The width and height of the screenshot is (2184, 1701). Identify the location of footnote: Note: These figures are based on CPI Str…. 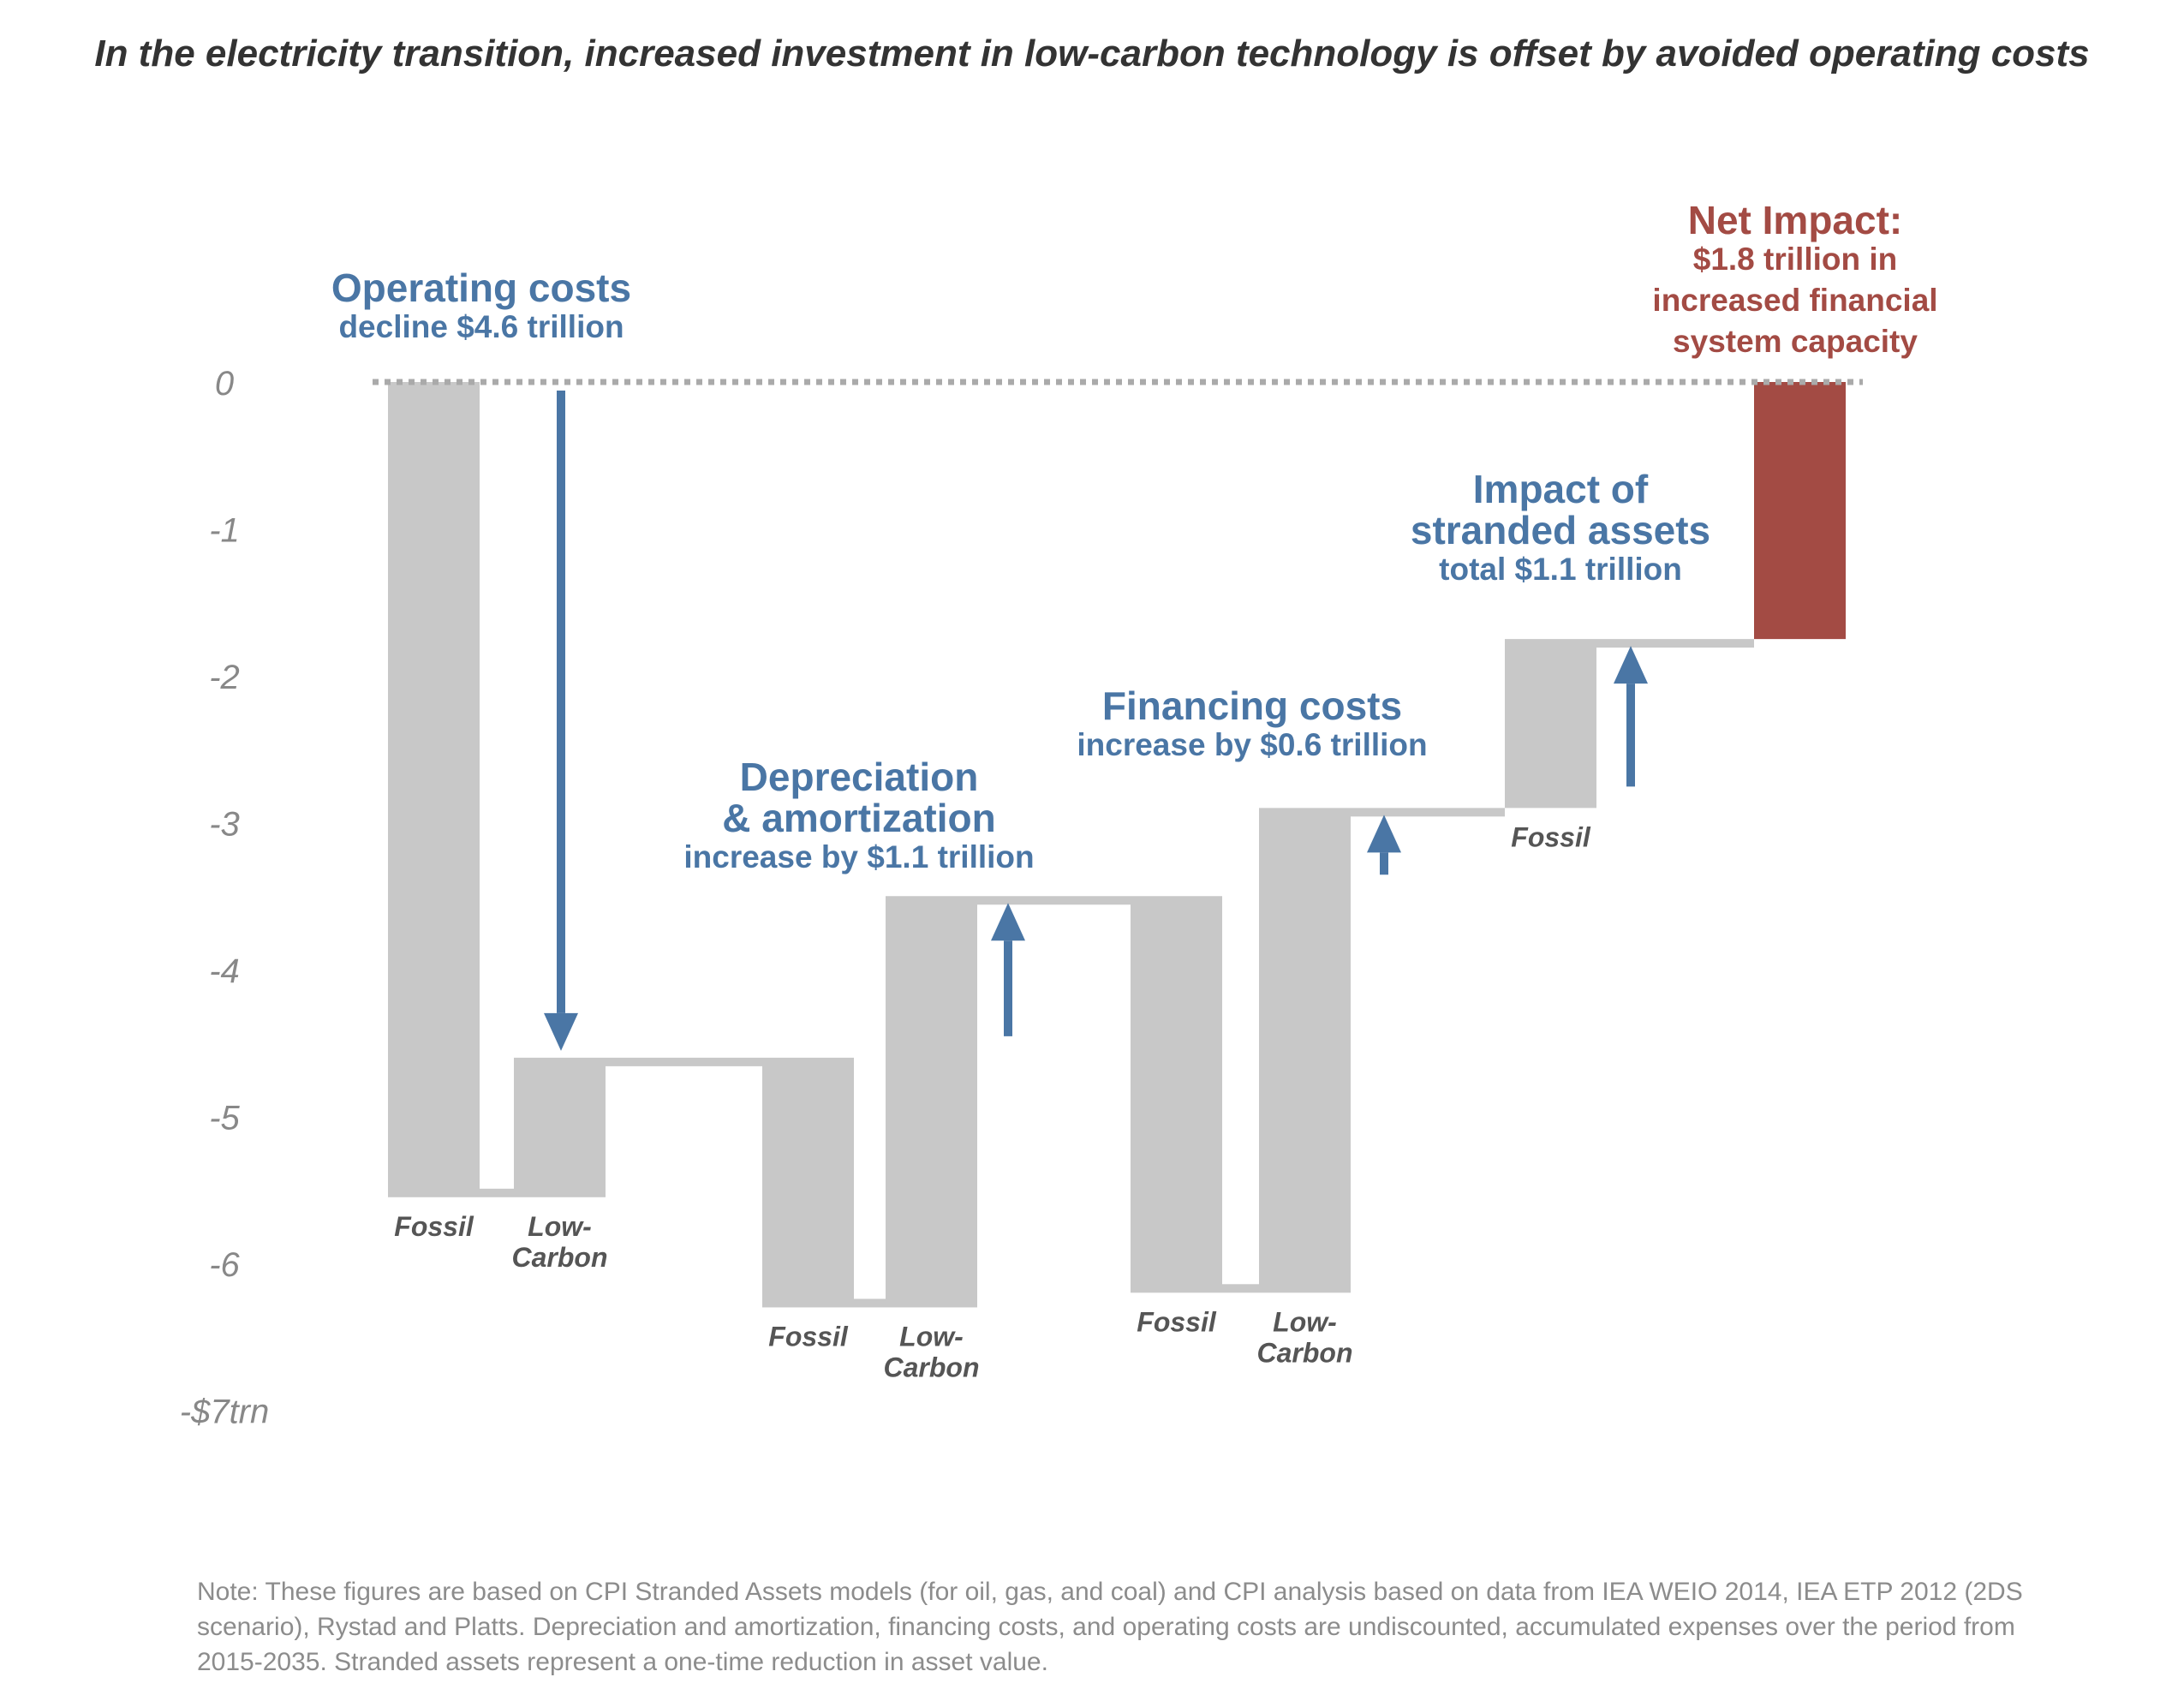
(1110, 1627).